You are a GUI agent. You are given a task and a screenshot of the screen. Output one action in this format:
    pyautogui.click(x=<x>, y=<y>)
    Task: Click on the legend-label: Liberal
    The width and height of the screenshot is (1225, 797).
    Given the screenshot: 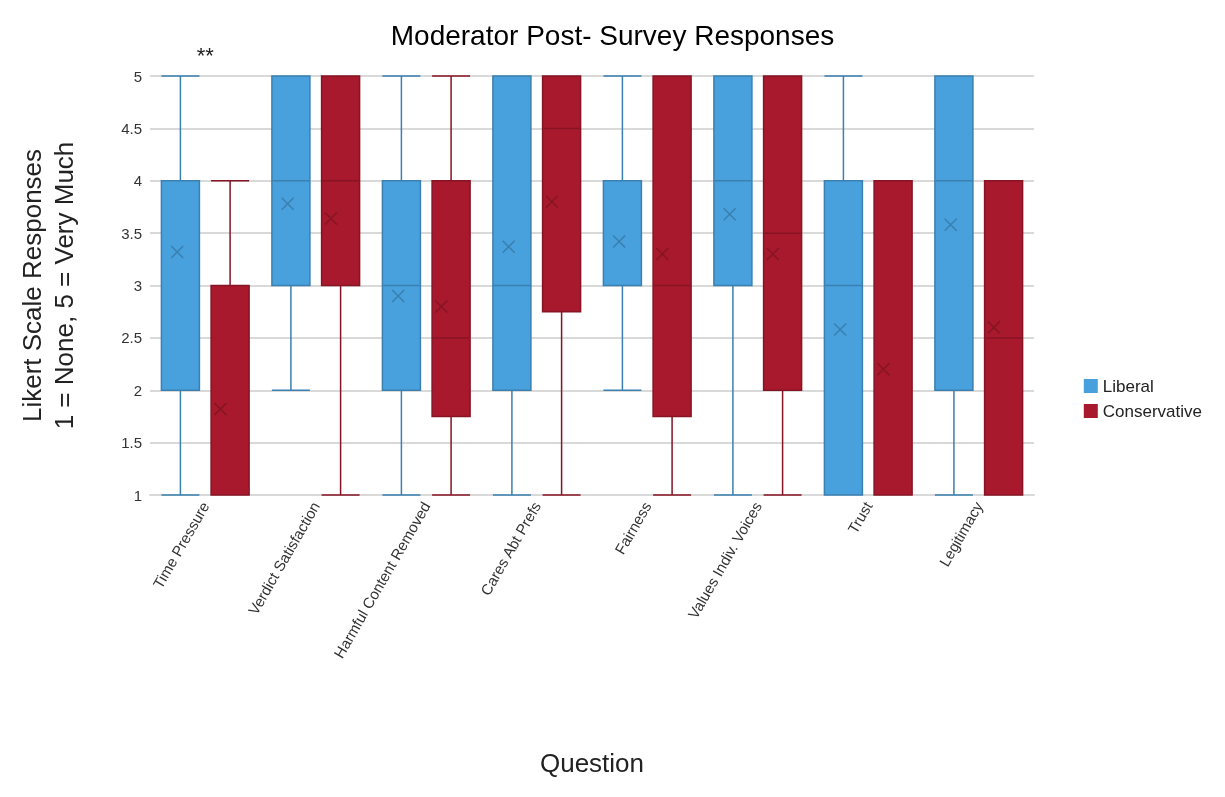 What is the action you would take?
    pyautogui.click(x=1128, y=386)
    